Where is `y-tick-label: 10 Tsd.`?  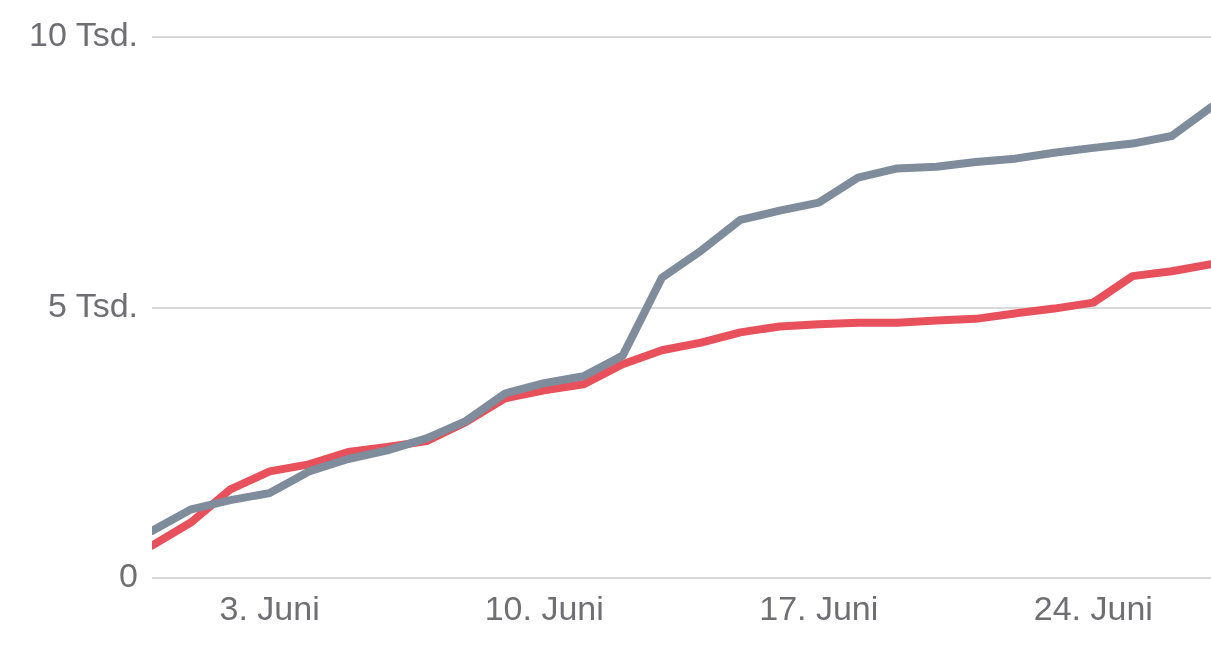 y-tick-label: 10 Tsd. is located at coordinates (83, 34).